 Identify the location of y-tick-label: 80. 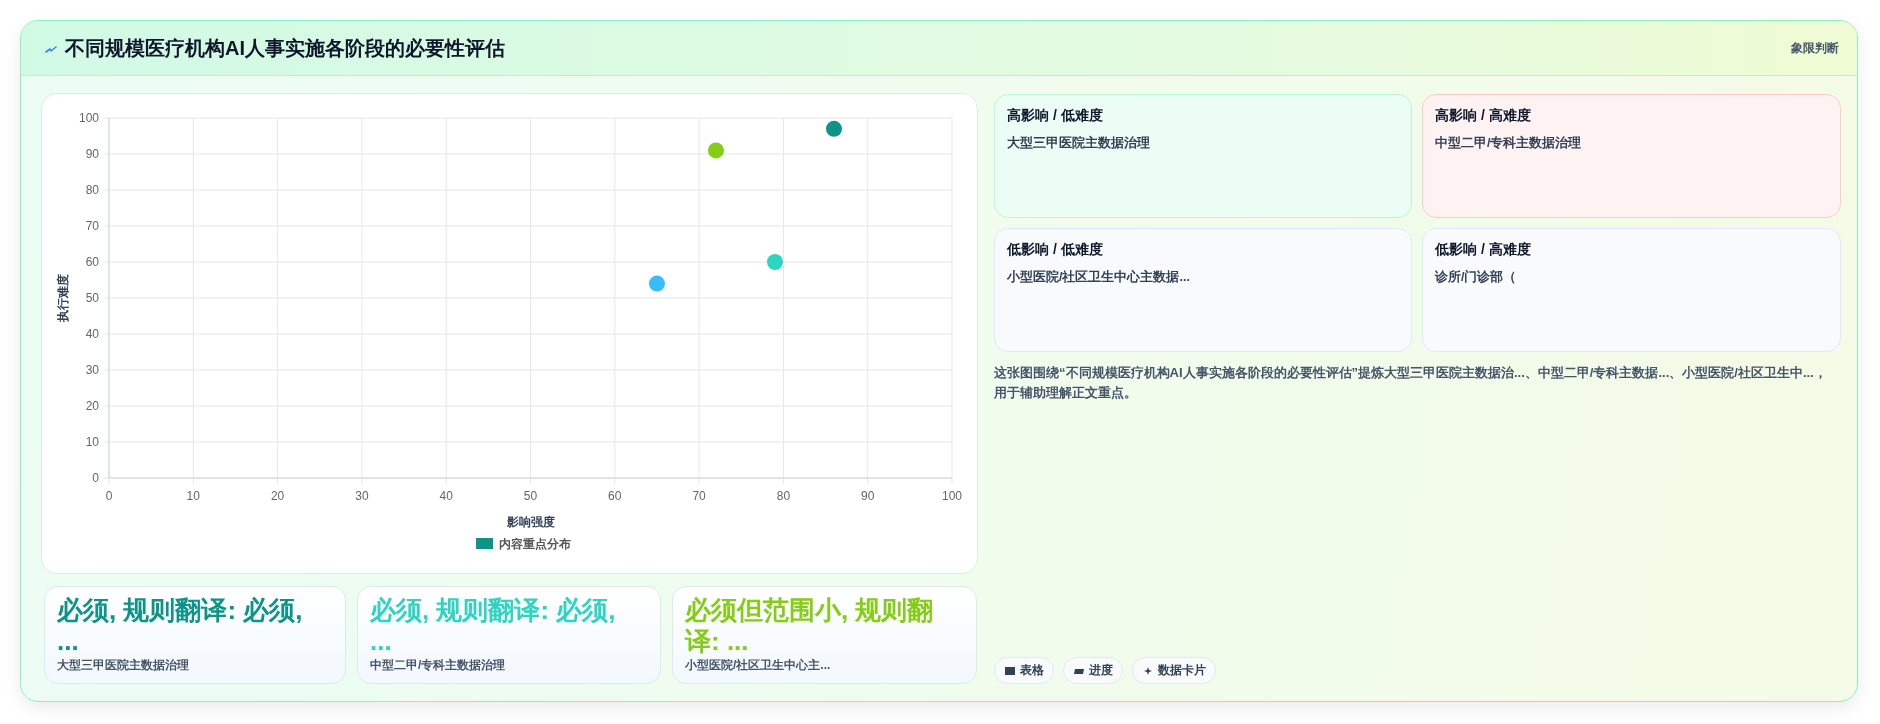
(92, 190).